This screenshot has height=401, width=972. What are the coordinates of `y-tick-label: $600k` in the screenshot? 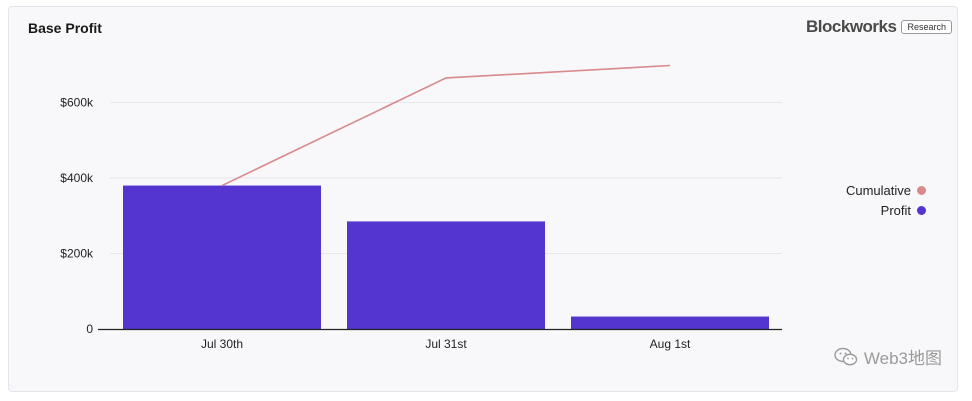 It's located at (77, 103).